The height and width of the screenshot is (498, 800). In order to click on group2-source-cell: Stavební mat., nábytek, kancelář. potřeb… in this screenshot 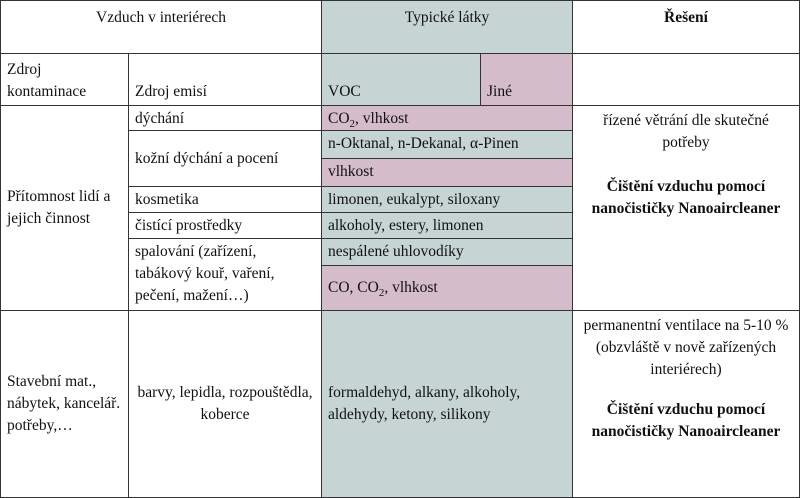, I will do `click(64, 404)`.